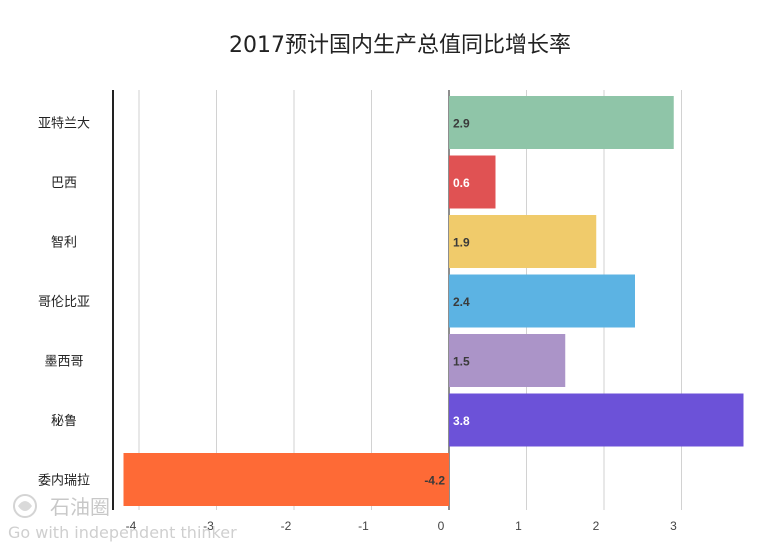 The width and height of the screenshot is (775, 547). What do you see at coordinates (64, 481) in the screenshot?
I see `category-label: 委内瑞拉` at bounding box center [64, 481].